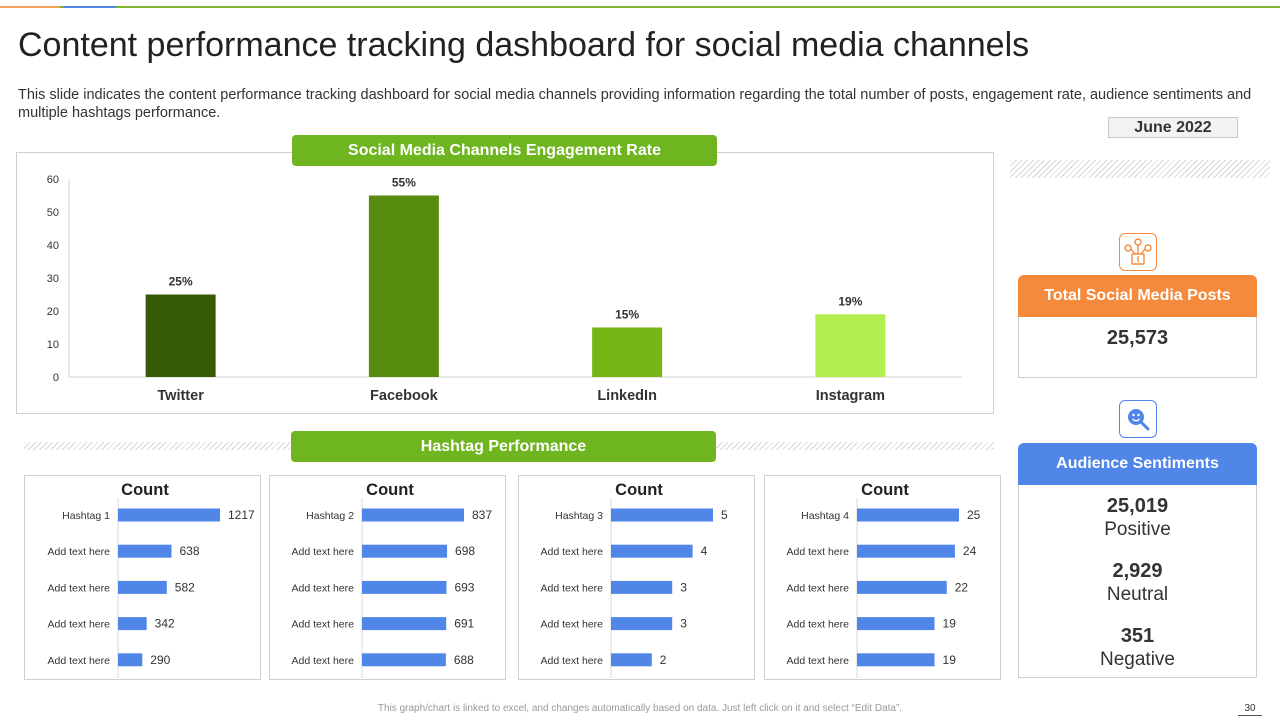 The image size is (1280, 720). What do you see at coordinates (974, 515) in the screenshot?
I see `mini-bar-value: 25` at bounding box center [974, 515].